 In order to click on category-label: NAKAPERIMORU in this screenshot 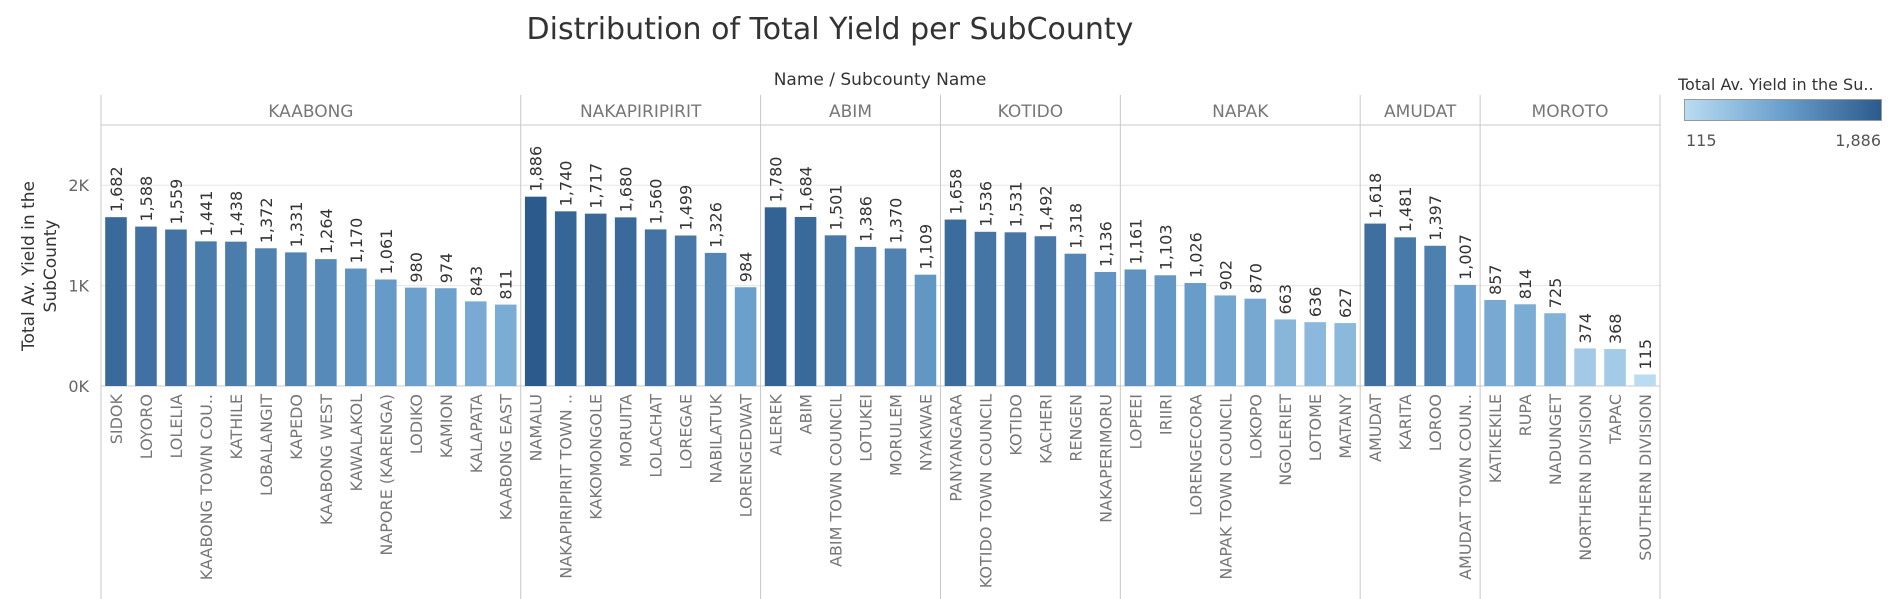, I will do `click(1105, 458)`.